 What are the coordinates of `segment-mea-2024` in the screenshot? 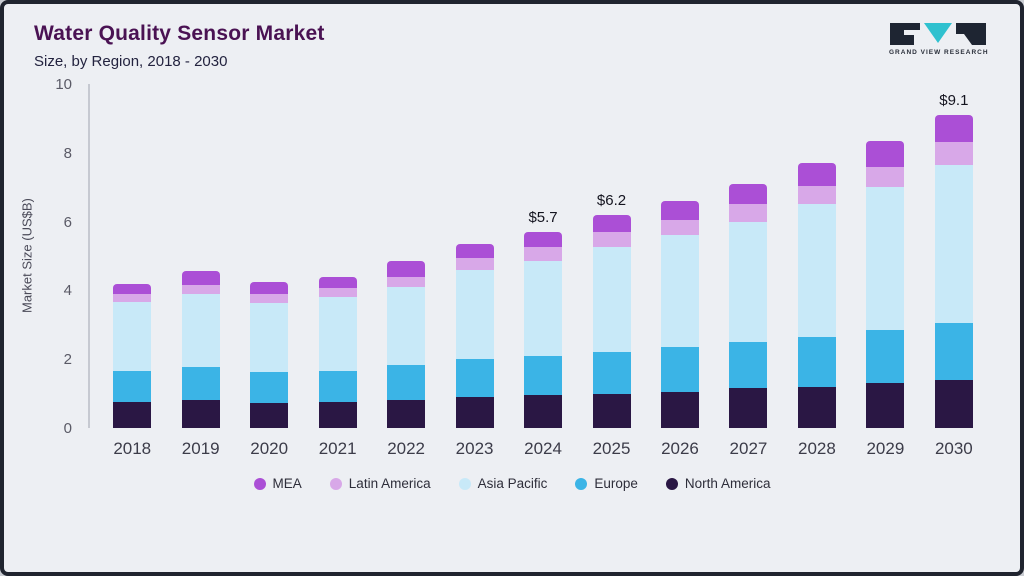 It's located at (543, 239).